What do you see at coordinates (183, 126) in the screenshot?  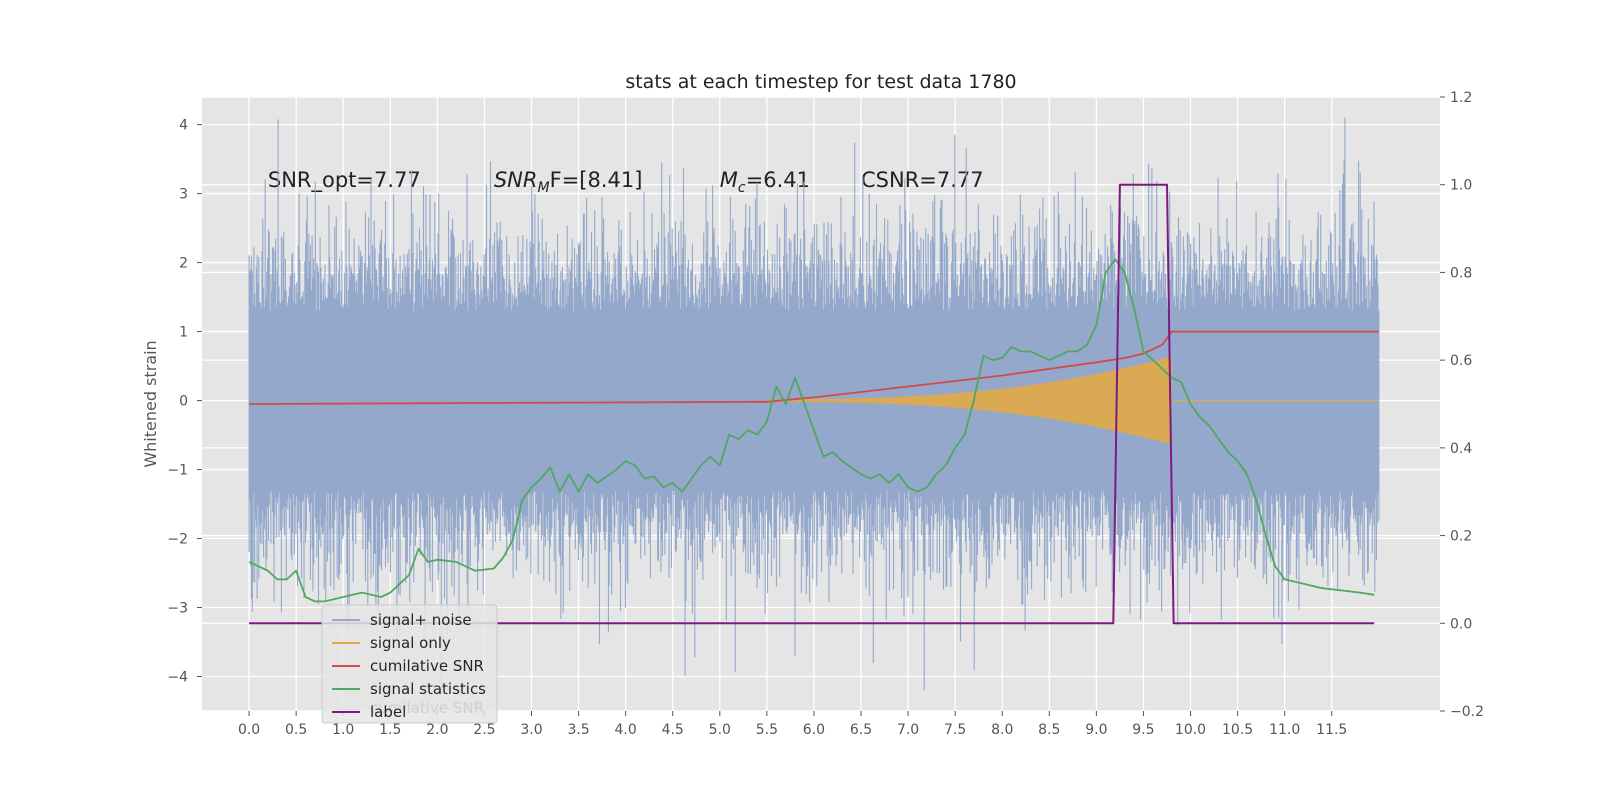 I see `y-tick-label: 4` at bounding box center [183, 126].